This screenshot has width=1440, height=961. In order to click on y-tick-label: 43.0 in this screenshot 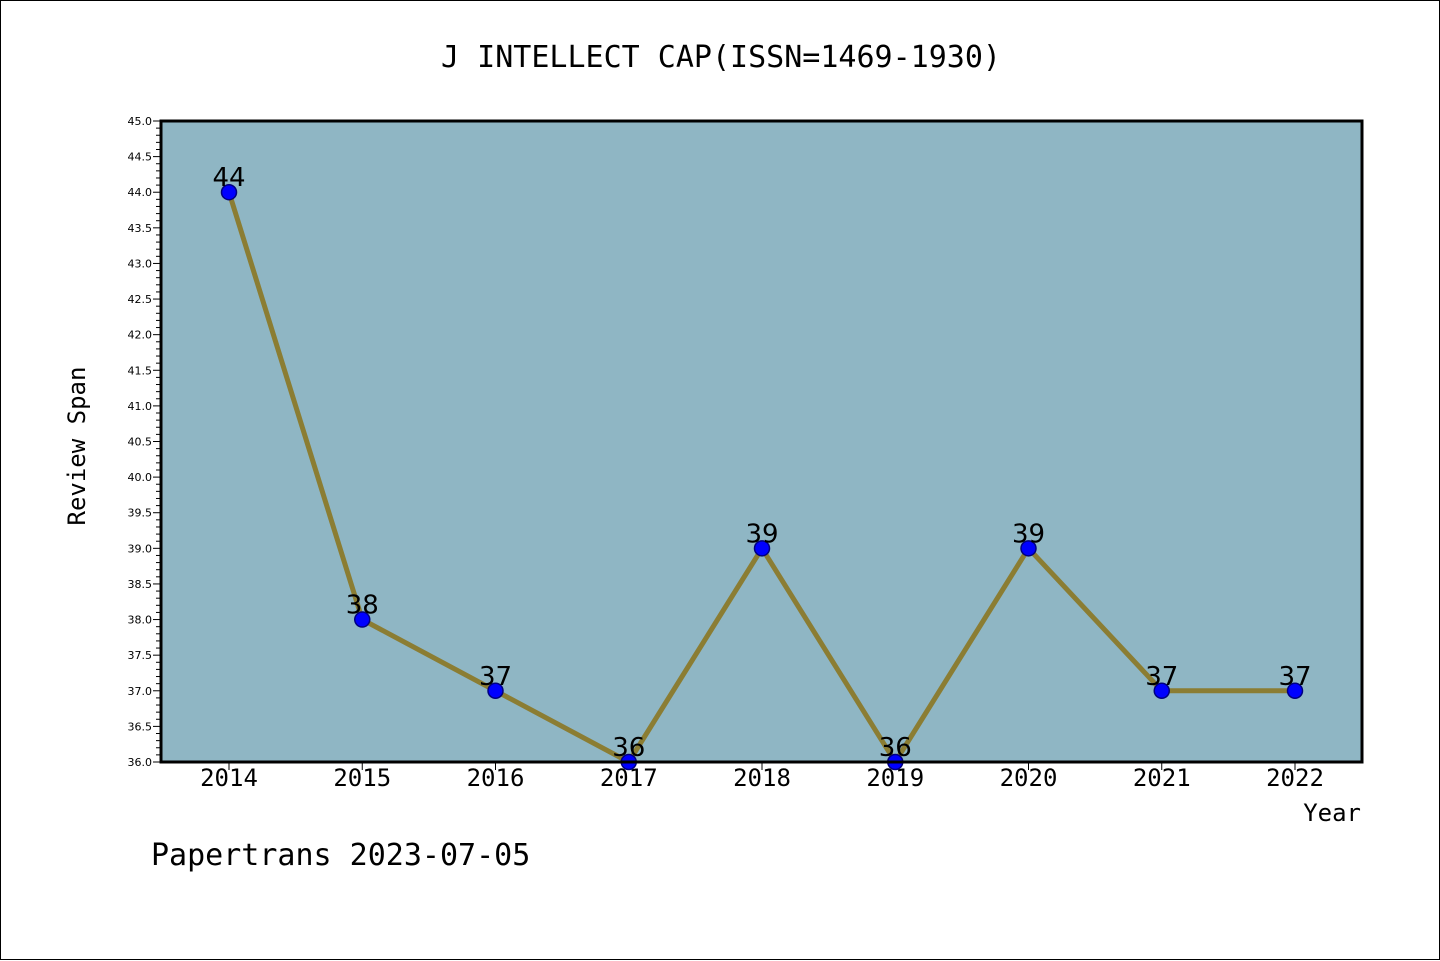, I will do `click(140, 263)`.